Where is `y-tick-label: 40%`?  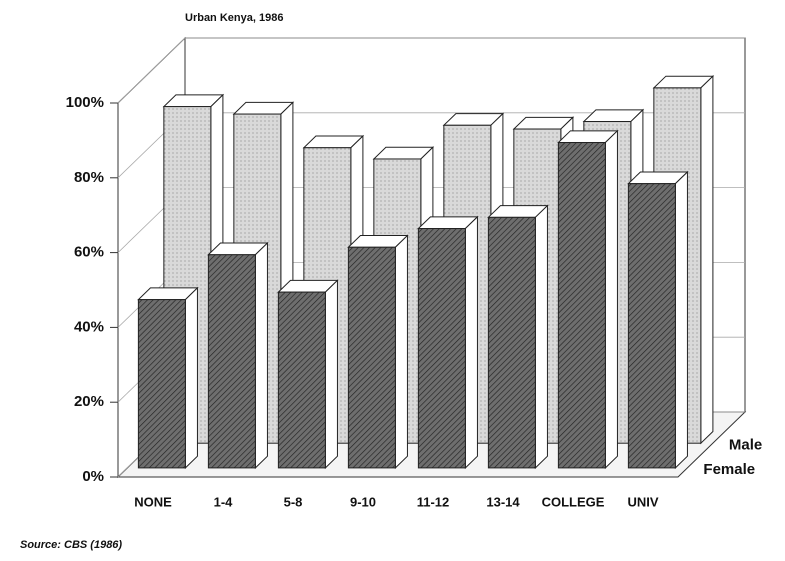 y-tick-label: 40% is located at coordinates (89, 326).